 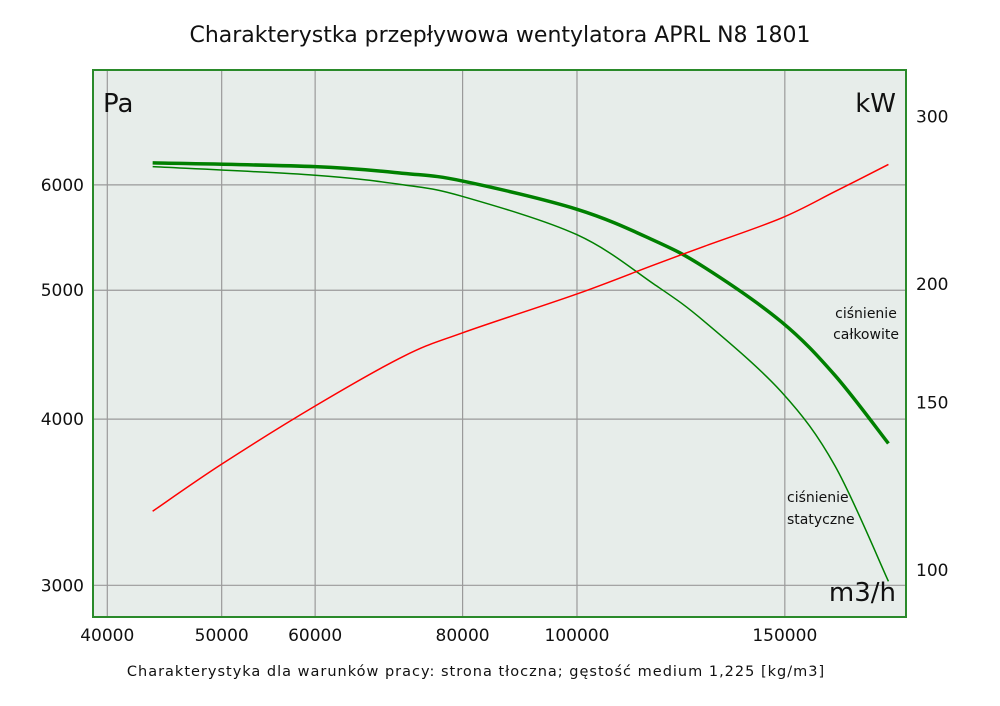 I want to click on x-tick-label: 60000, so click(x=315, y=636).